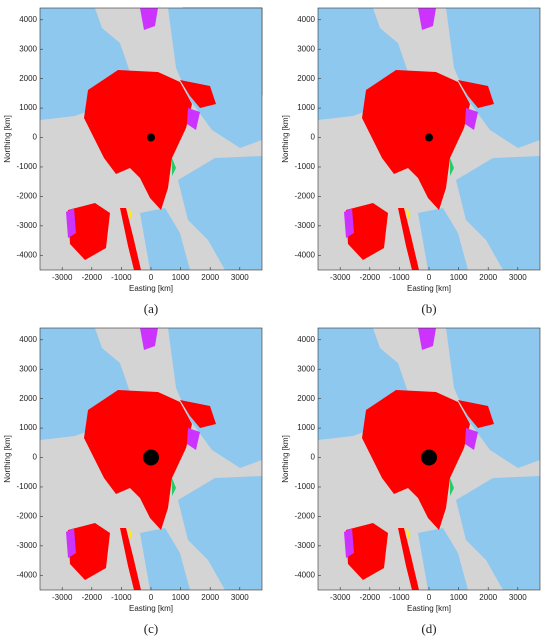 The width and height of the screenshot is (550, 638). Describe the element at coordinates (151, 308) in the screenshot. I see `panel-label: (a)` at that location.